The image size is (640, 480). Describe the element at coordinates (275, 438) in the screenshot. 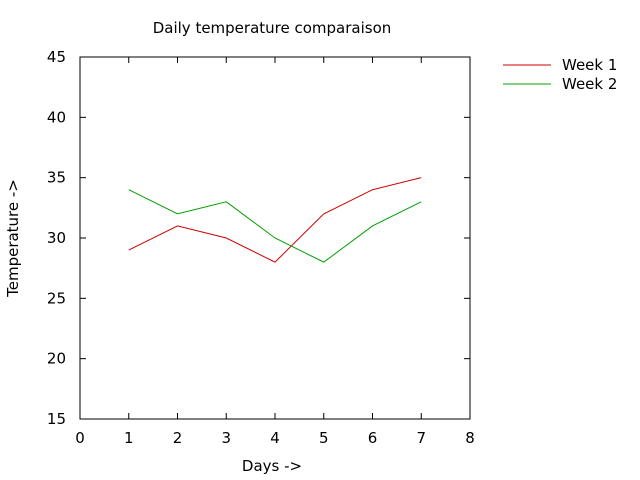

I see `x-tick-label: 4` at that location.